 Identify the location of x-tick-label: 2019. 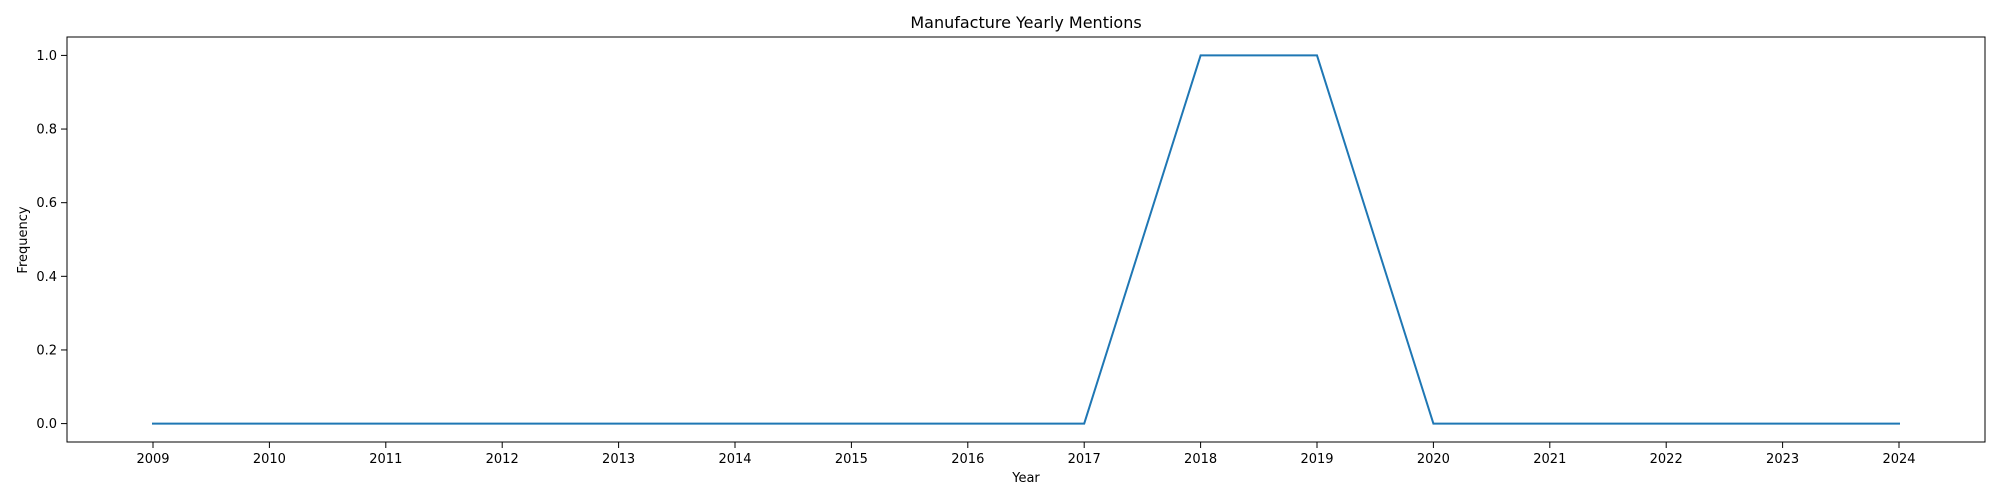
(1316, 459).